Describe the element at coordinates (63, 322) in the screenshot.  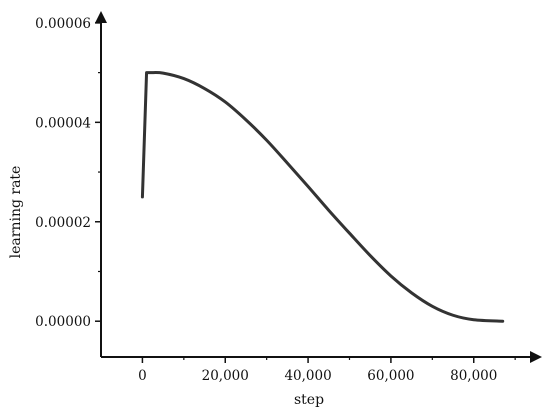
I see `y-tick-label: 0.00000` at that location.